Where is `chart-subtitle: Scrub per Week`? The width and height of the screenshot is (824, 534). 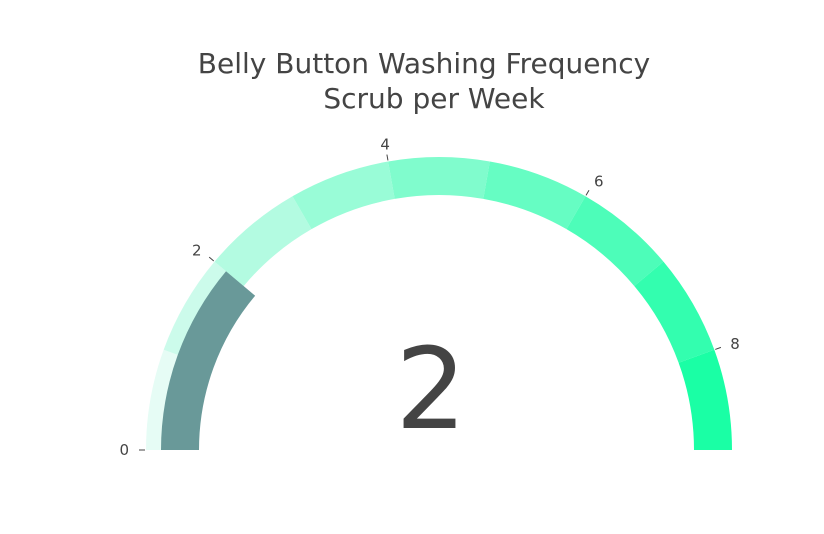
chart-subtitle: Scrub per Week is located at coordinates (434, 98).